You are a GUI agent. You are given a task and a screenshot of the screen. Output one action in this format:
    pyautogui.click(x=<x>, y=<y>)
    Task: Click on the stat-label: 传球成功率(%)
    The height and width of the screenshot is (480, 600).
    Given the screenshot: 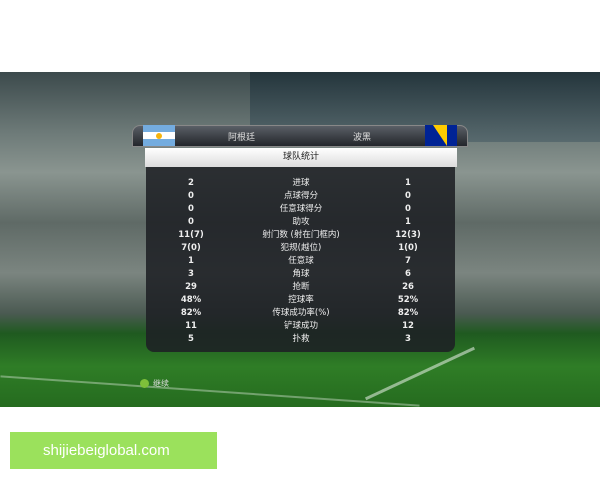 What is the action you would take?
    pyautogui.click(x=301, y=313)
    